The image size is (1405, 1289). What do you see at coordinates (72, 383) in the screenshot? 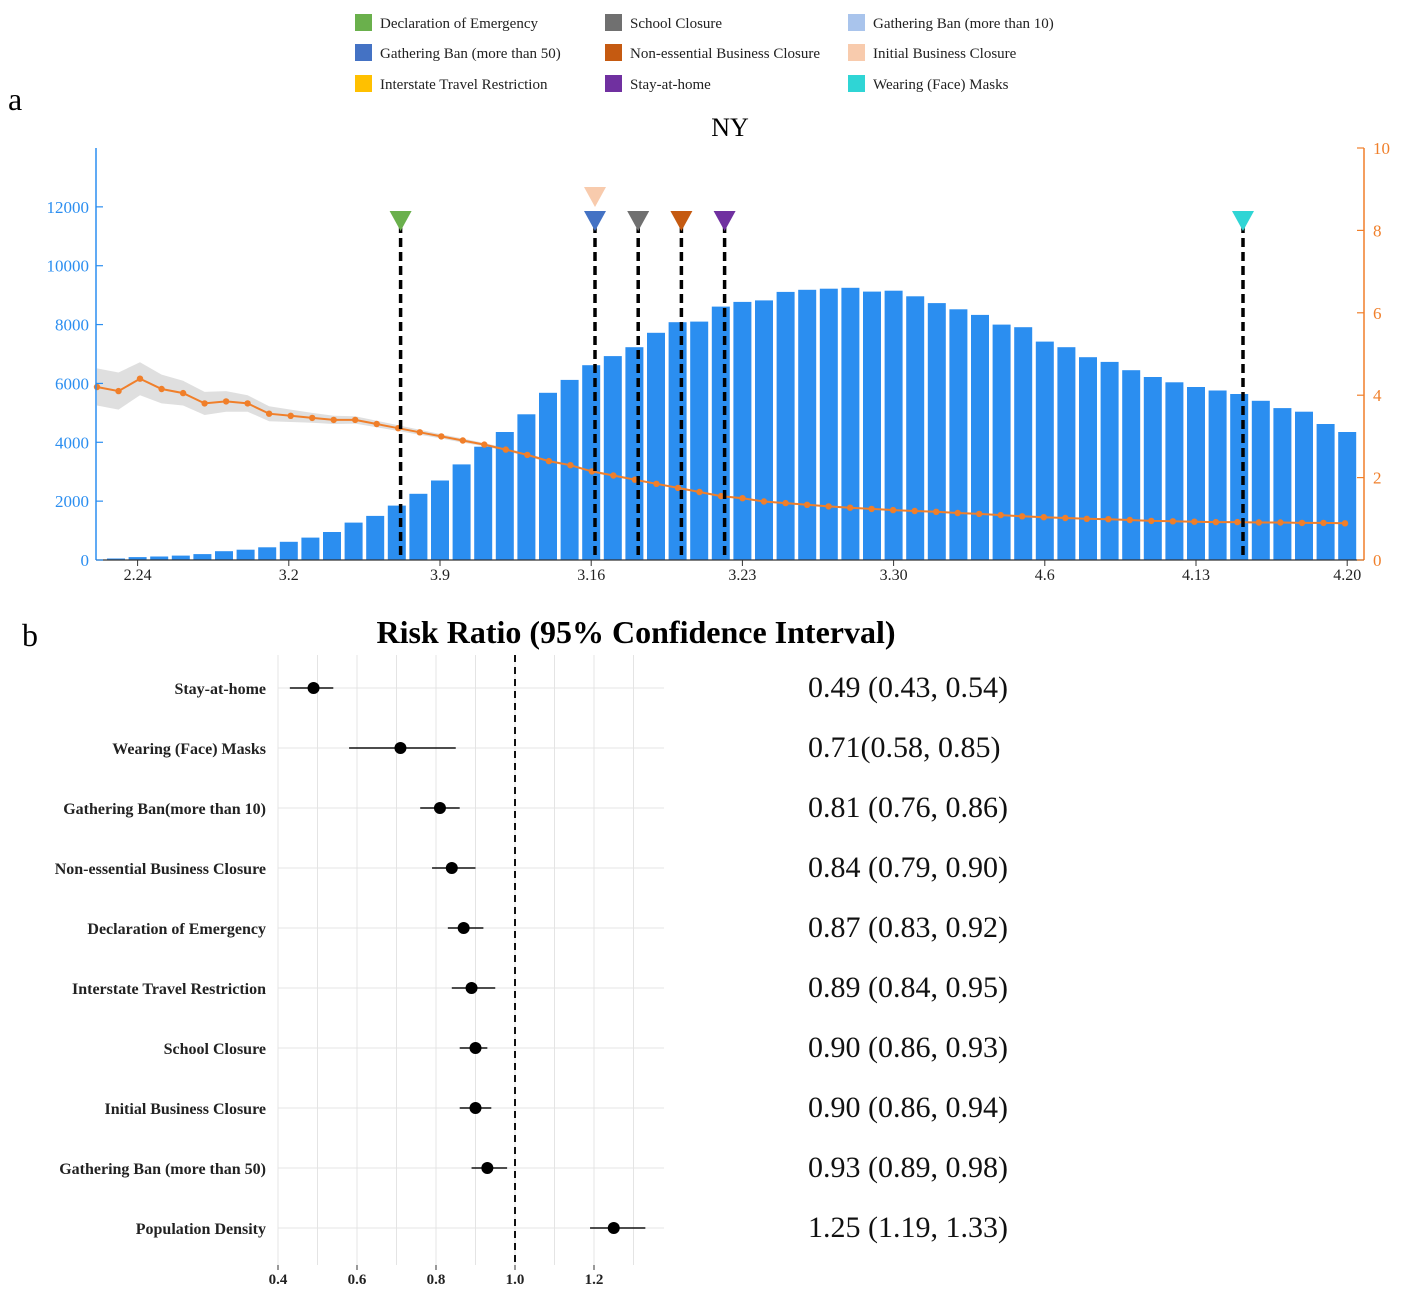
I see `left-y-tick-label: 6000` at bounding box center [72, 383].